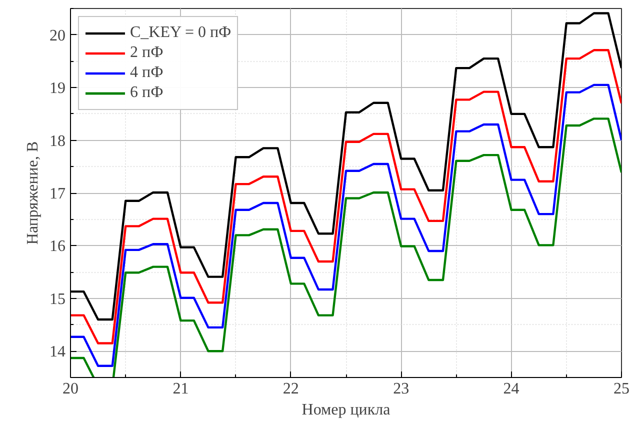 The height and width of the screenshot is (427, 633). What do you see at coordinates (147, 93) in the screenshot?
I see `legend-label: 6 пФ` at bounding box center [147, 93].